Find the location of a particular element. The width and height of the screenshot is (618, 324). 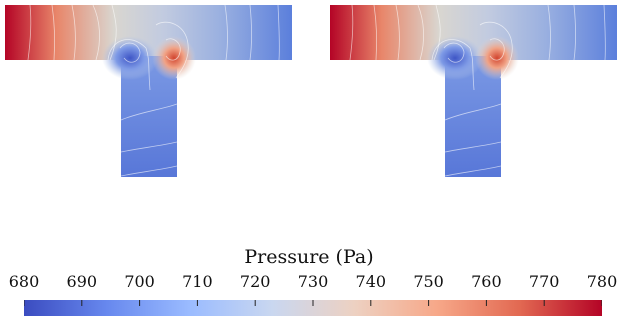

colorbar is located at coordinates (313, 308).